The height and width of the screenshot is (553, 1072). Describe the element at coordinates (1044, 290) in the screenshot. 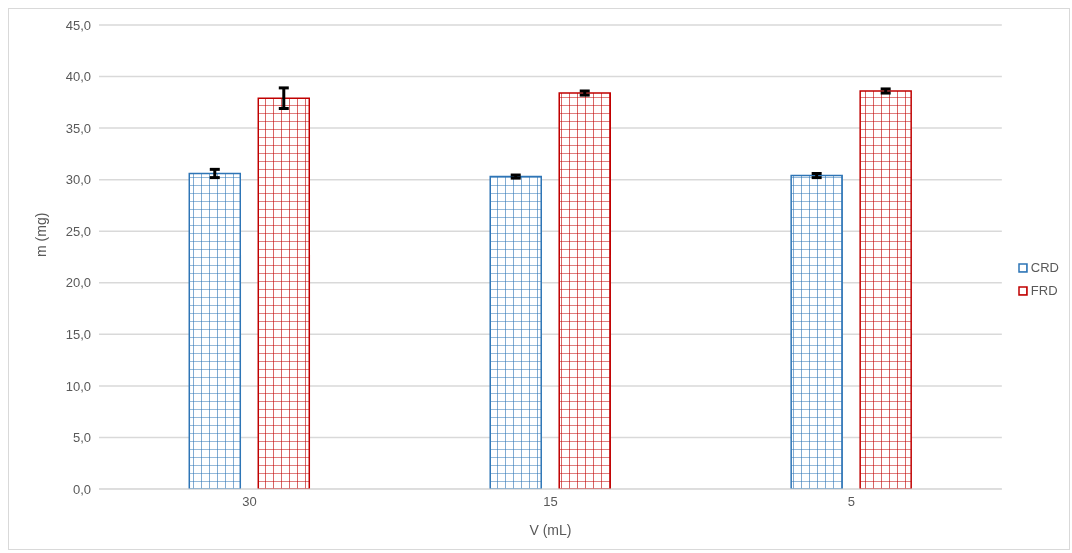

I see `legend-label: FRD` at that location.